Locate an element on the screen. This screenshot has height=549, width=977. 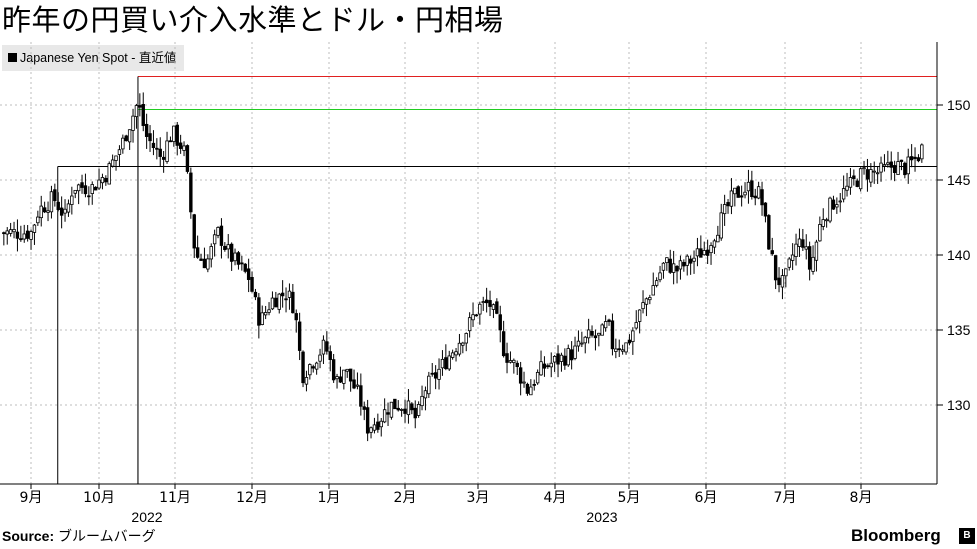
y-tick-label-140: 140 is located at coordinates (959, 255).